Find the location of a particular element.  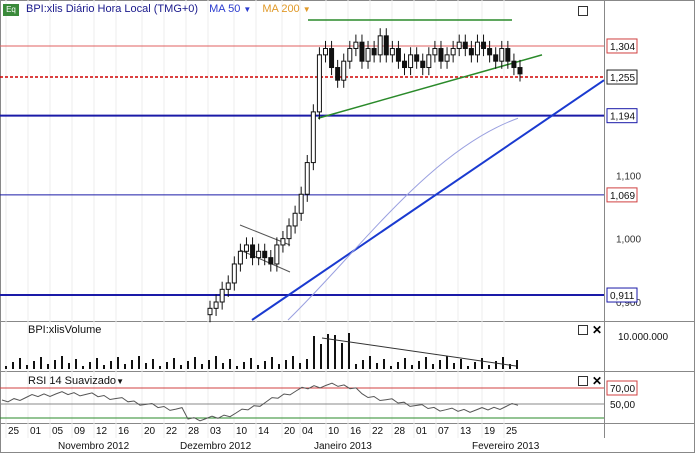

day-tick-label: 09 is located at coordinates (80, 431).